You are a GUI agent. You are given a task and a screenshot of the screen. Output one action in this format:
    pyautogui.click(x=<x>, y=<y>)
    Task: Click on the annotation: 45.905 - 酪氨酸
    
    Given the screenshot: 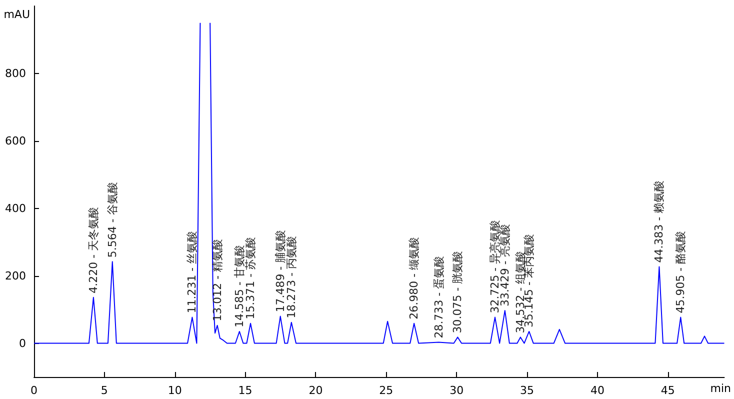 What is the action you would take?
    pyautogui.click(x=681, y=272)
    